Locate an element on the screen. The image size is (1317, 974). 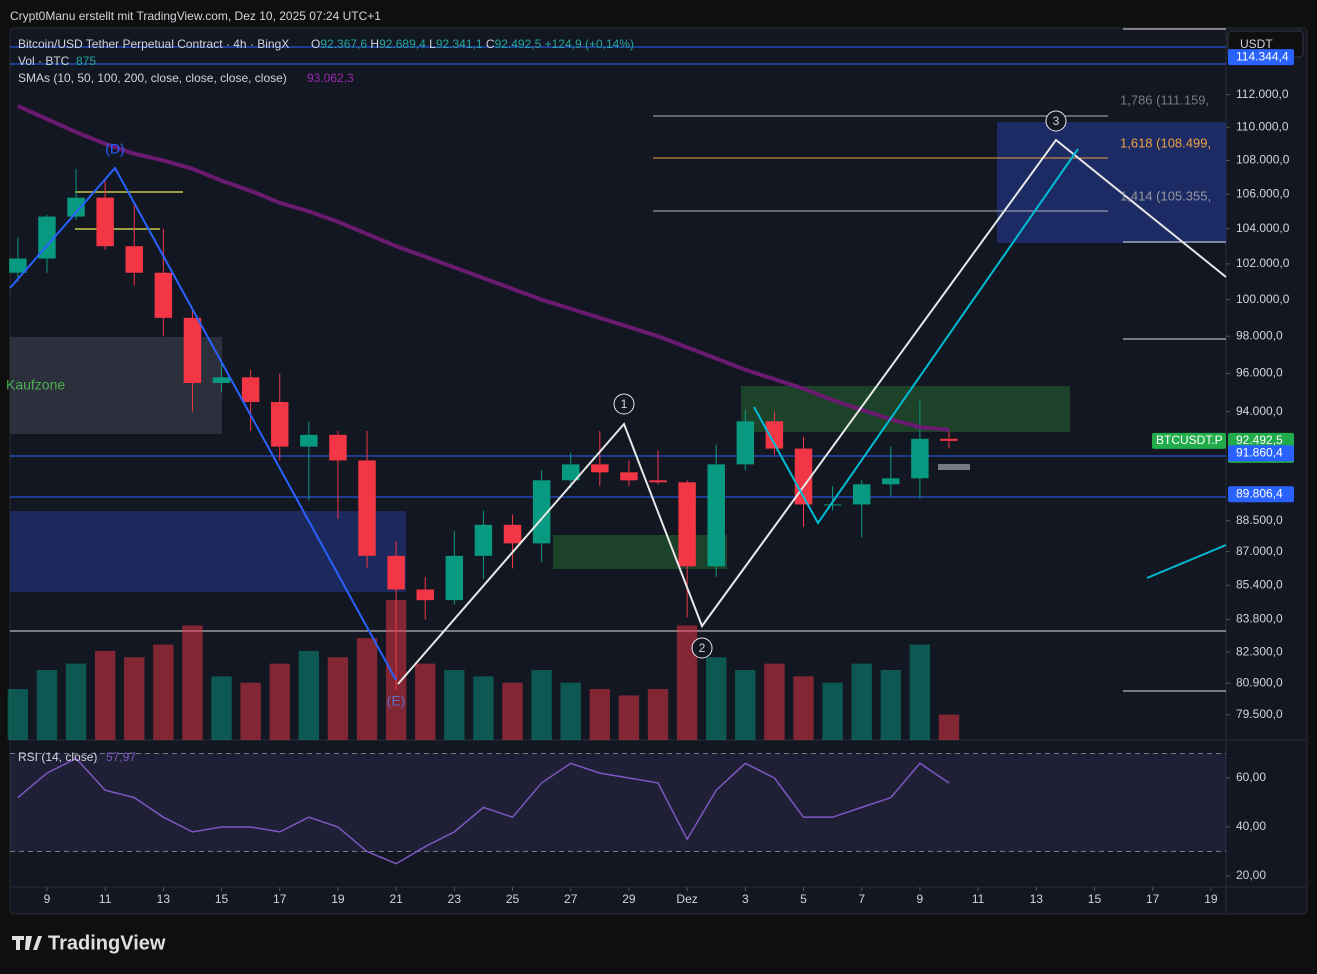
y-tick-label: 110.000,0 is located at coordinates (1262, 126).